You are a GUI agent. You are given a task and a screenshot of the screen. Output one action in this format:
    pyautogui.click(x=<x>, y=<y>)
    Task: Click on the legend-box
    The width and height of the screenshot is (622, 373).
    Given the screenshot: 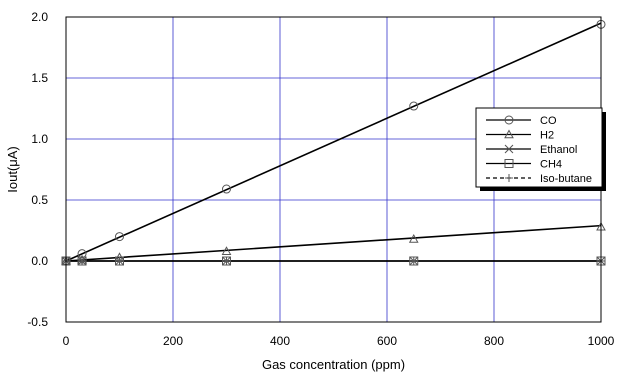 What is the action you would take?
    pyautogui.click(x=539, y=147)
    